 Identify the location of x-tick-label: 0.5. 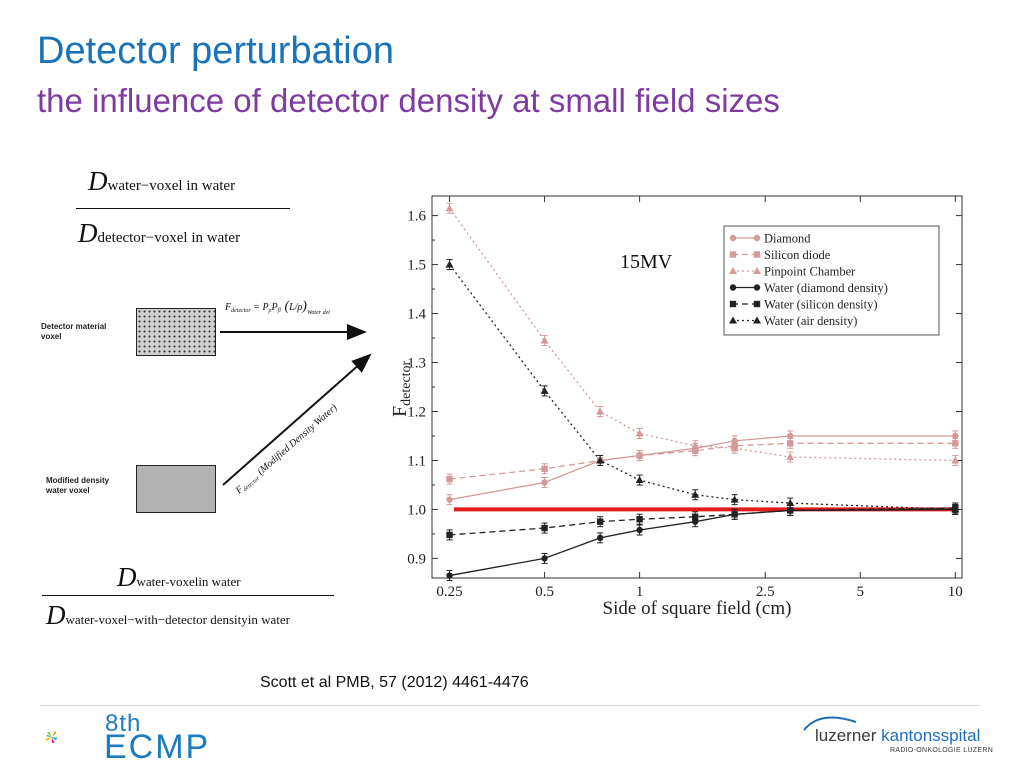
(544, 592).